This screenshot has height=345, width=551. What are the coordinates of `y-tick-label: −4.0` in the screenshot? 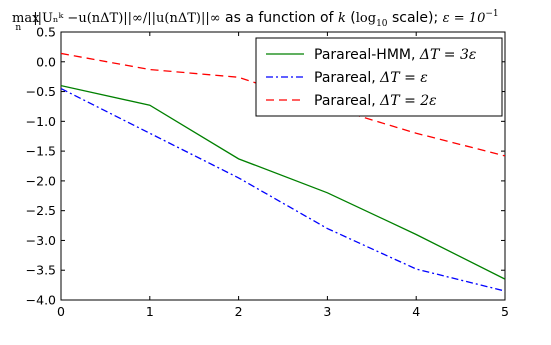 It's located at (41, 300).